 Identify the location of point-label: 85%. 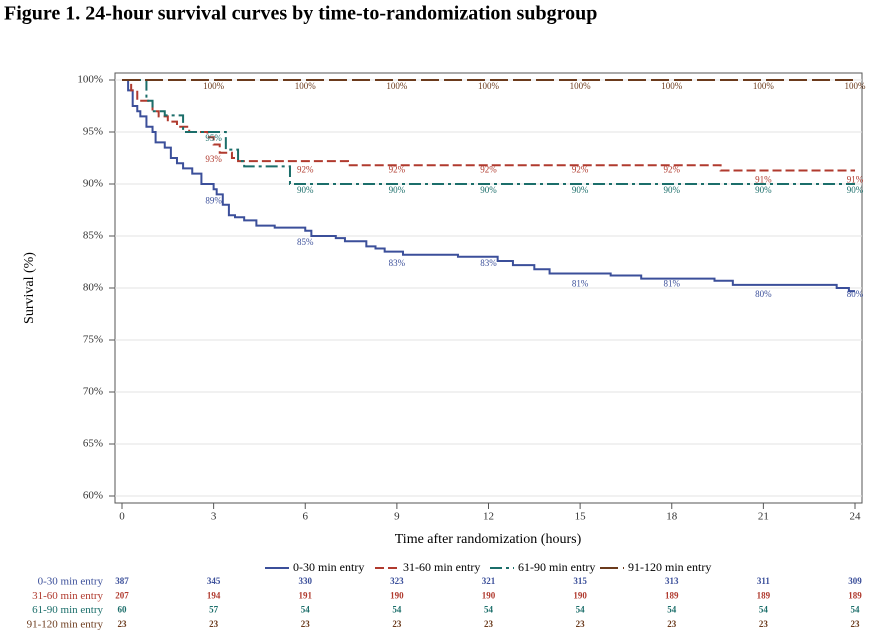
(305, 242).